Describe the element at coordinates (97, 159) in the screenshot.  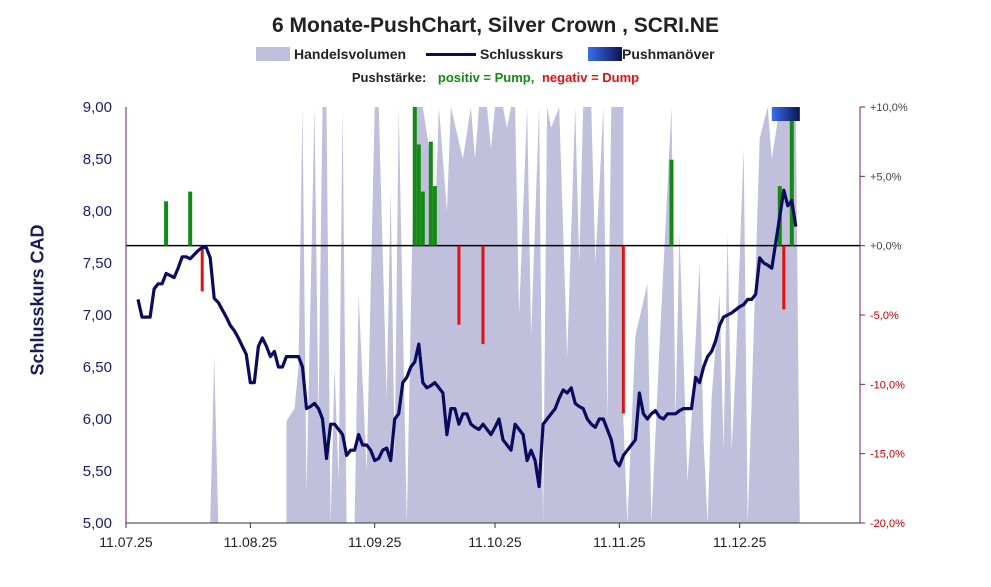
I see `y-tick-label: 8,50` at that location.